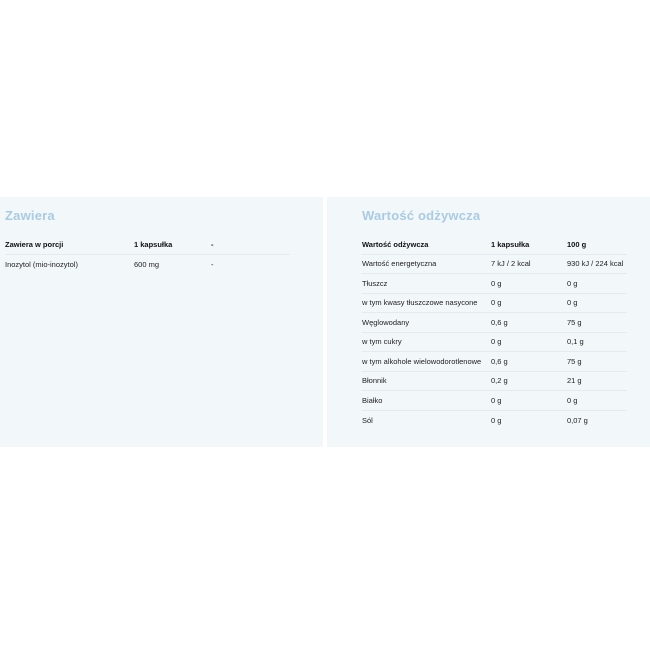 This screenshot has width=650, height=650. What do you see at coordinates (595, 264) in the screenshot?
I see `table-cell: 930 kJ / 224 kcal` at bounding box center [595, 264].